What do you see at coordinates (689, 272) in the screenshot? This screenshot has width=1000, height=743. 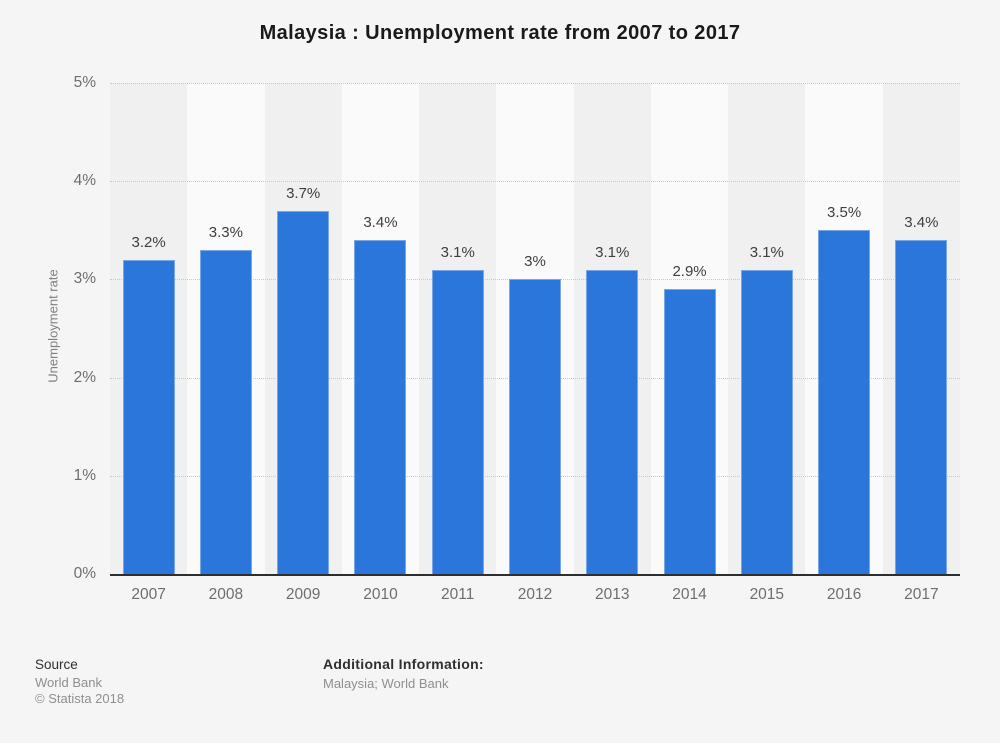 I see `bar-value-label-2014: 2.9%` at bounding box center [689, 272].